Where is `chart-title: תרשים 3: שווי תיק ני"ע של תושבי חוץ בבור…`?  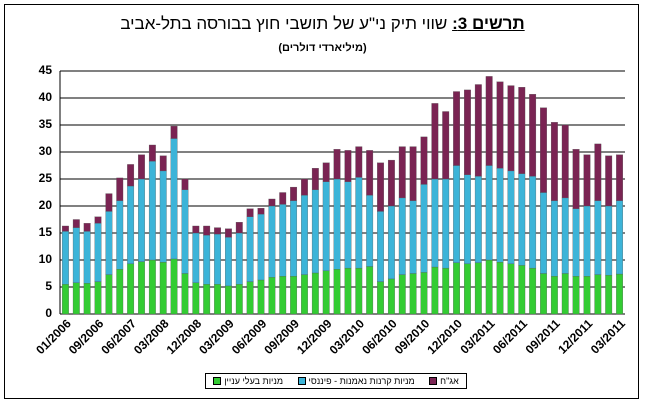
chart-title: תרשים 3: שווי תיק ני"ע של תושבי חוץ בבור… is located at coordinates (322, 24).